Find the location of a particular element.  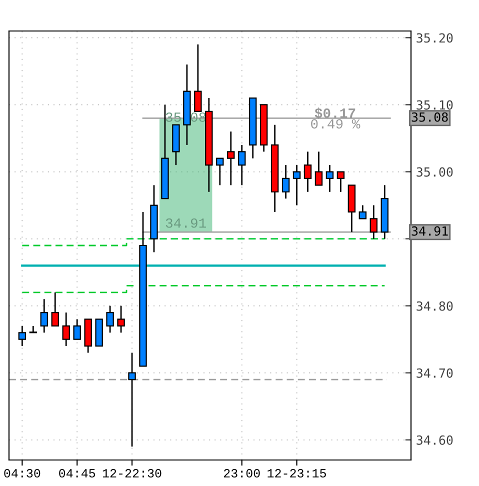

x-tick-label: 04:45 is located at coordinates (77, 473).